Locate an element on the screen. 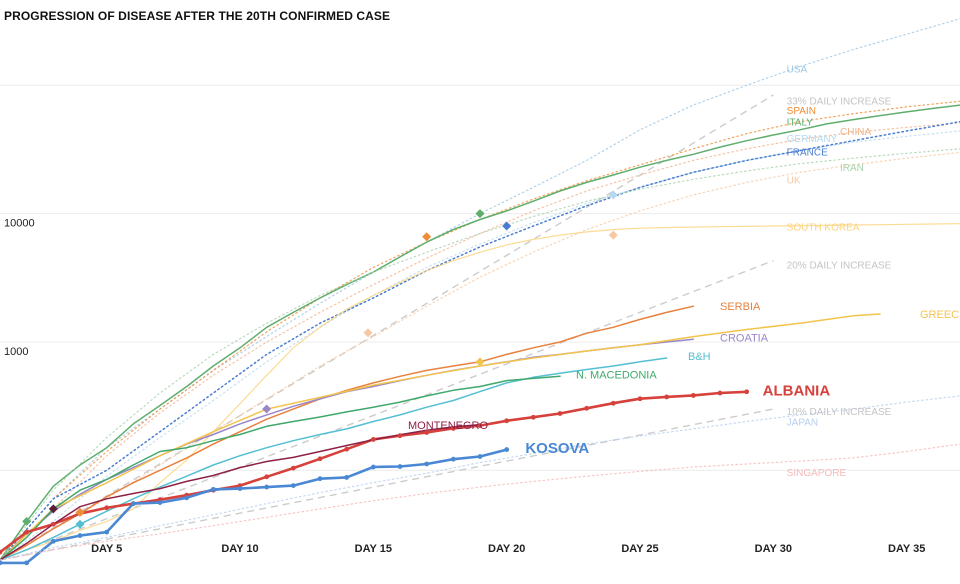 Image resolution: width=960 pixels, height=584 pixels. series-label-n-macedonia: N. MACEDONIA is located at coordinates (616, 375).